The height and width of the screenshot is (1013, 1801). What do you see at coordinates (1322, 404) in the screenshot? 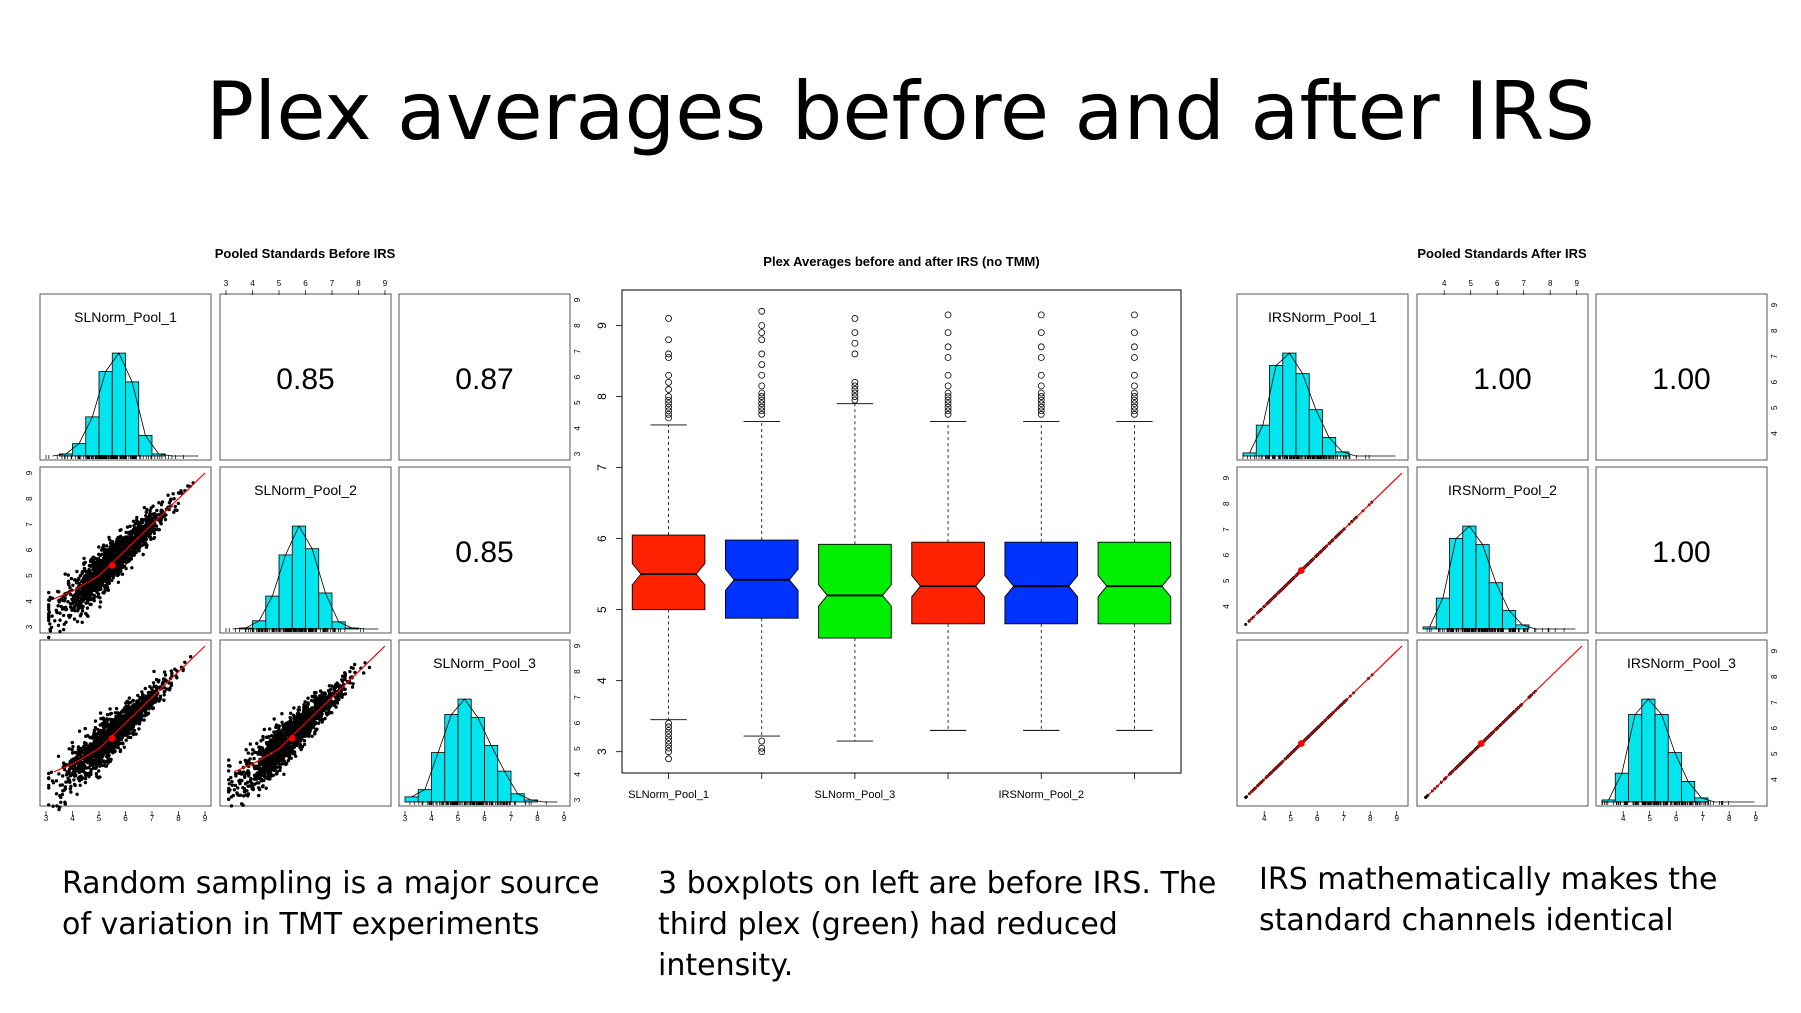
I see `density-line` at bounding box center [1322, 404].